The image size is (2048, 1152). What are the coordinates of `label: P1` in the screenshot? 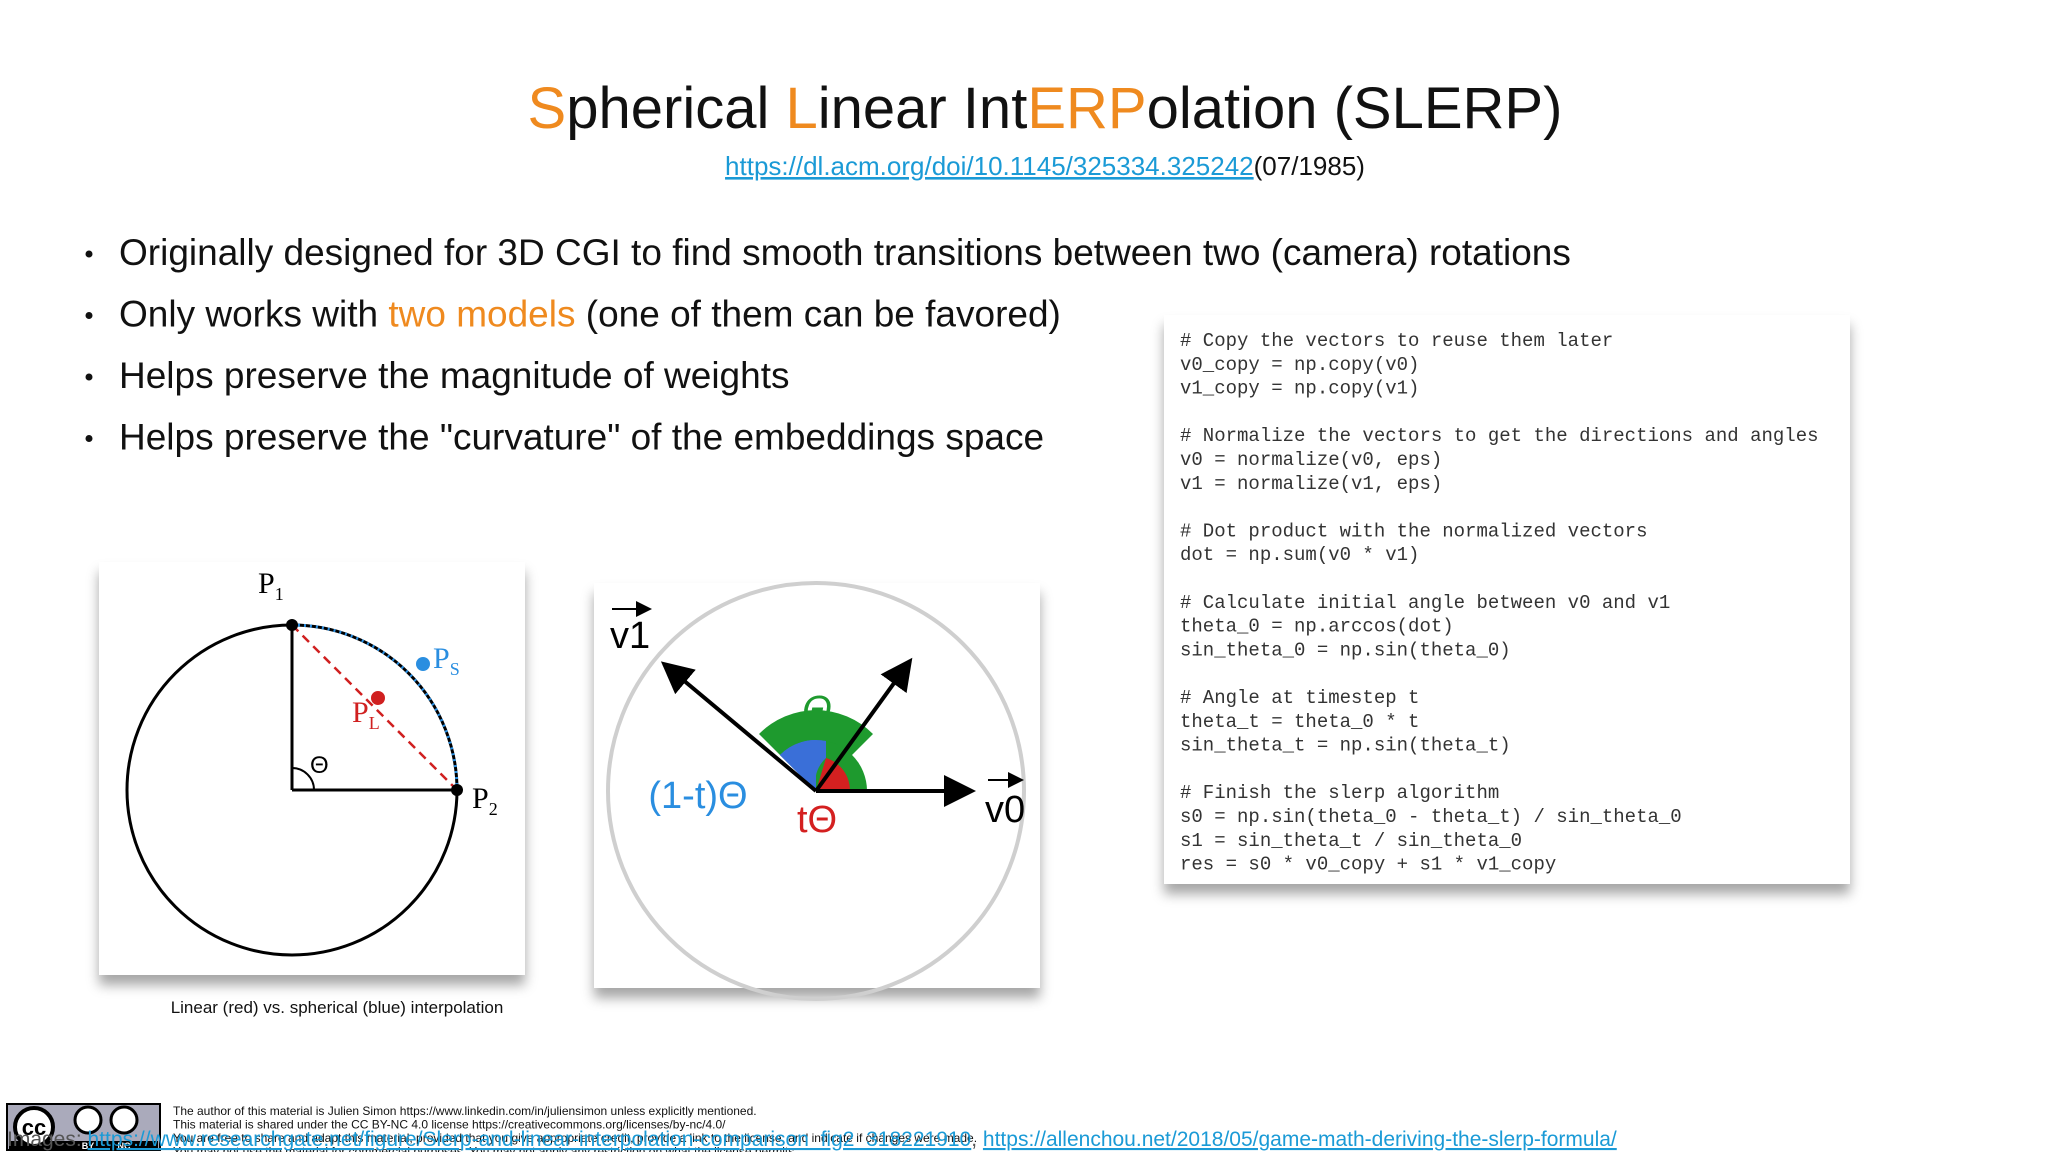 It's located at (271, 585).